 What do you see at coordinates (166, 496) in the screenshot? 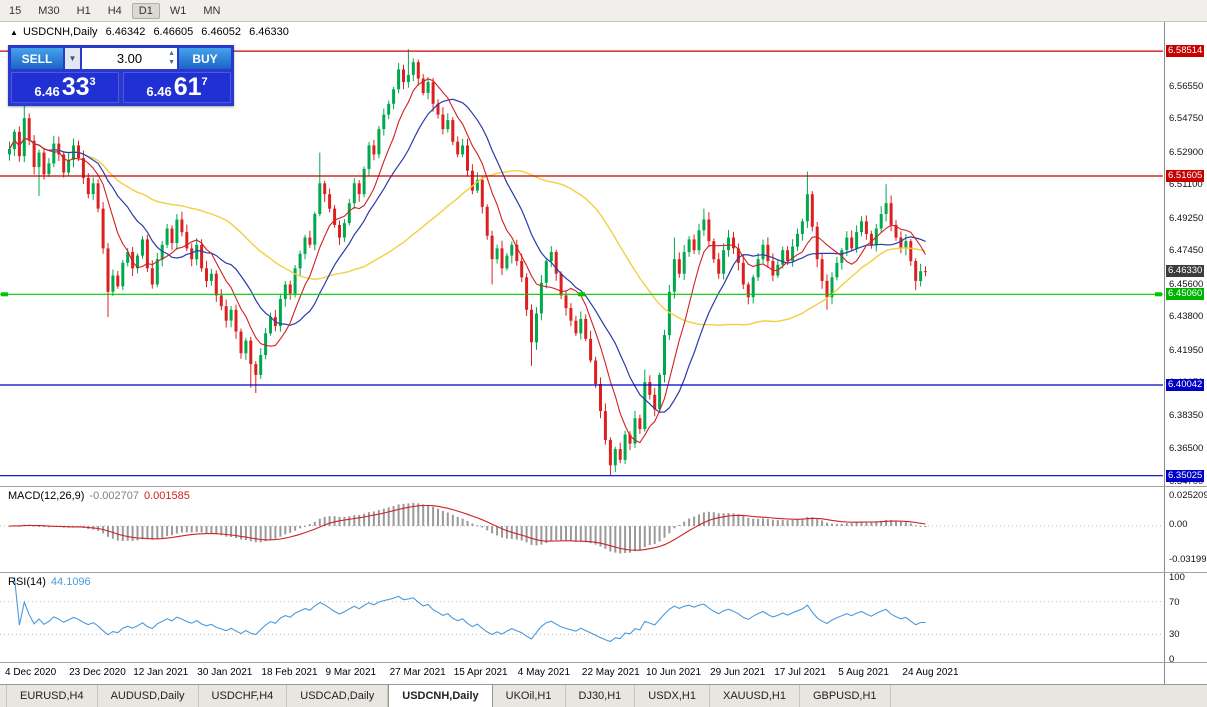
I see `macd-signal-value: 0.001585` at bounding box center [166, 496].